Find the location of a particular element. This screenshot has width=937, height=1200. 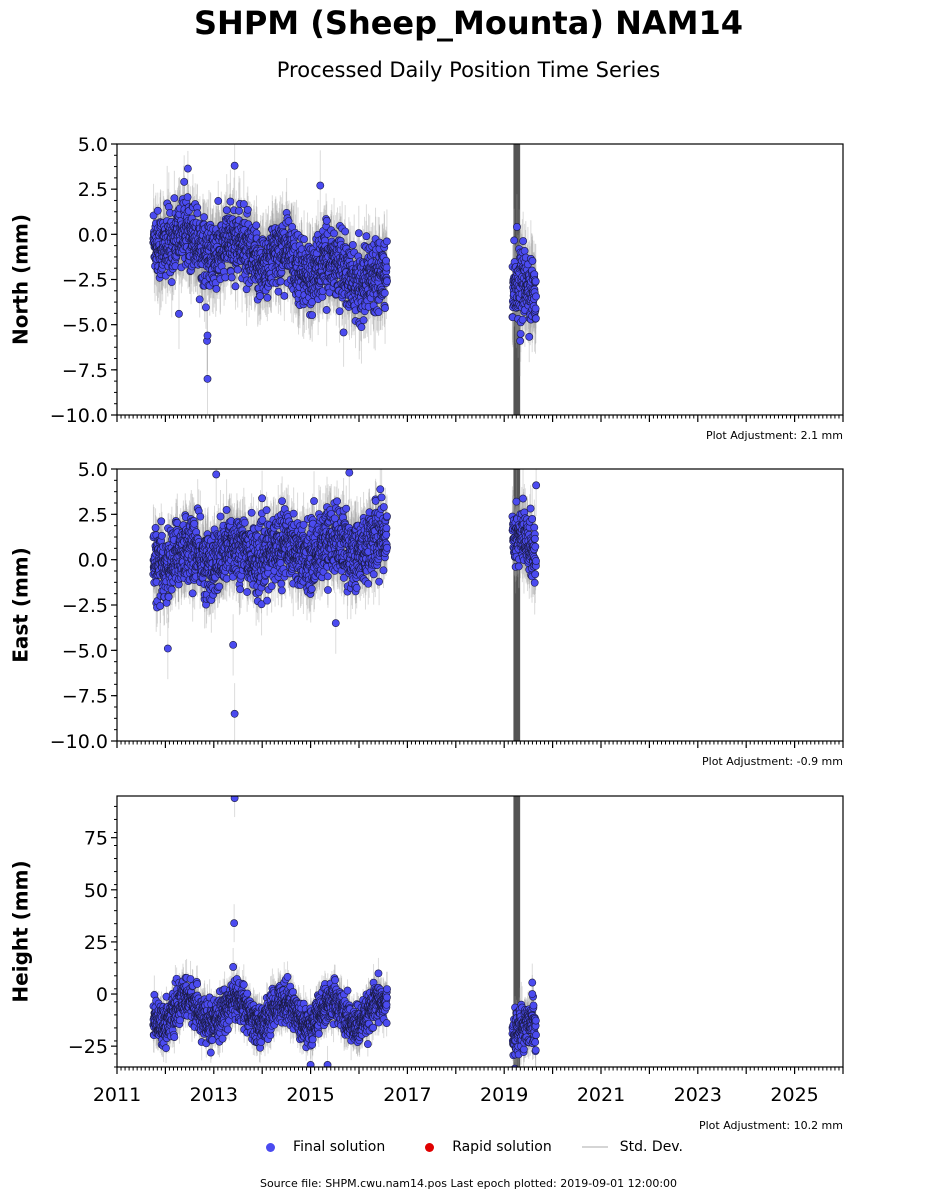

y-tick-label: −5.0 is located at coordinates (85, 326).